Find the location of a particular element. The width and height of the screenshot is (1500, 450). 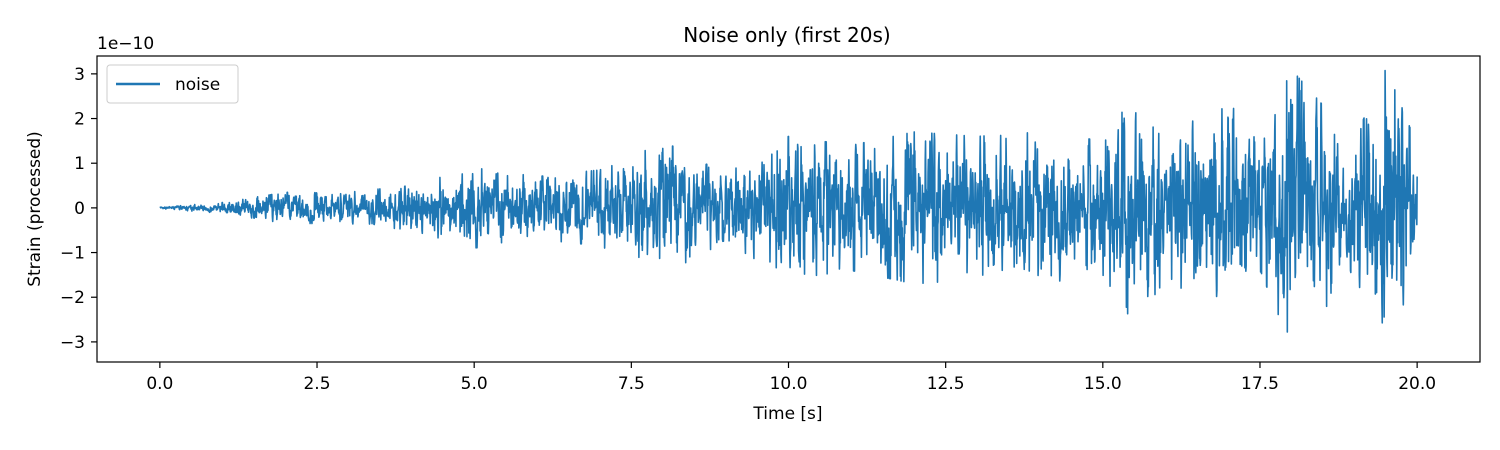

chart-title: Noise only (first 20s) is located at coordinates (786, 35).